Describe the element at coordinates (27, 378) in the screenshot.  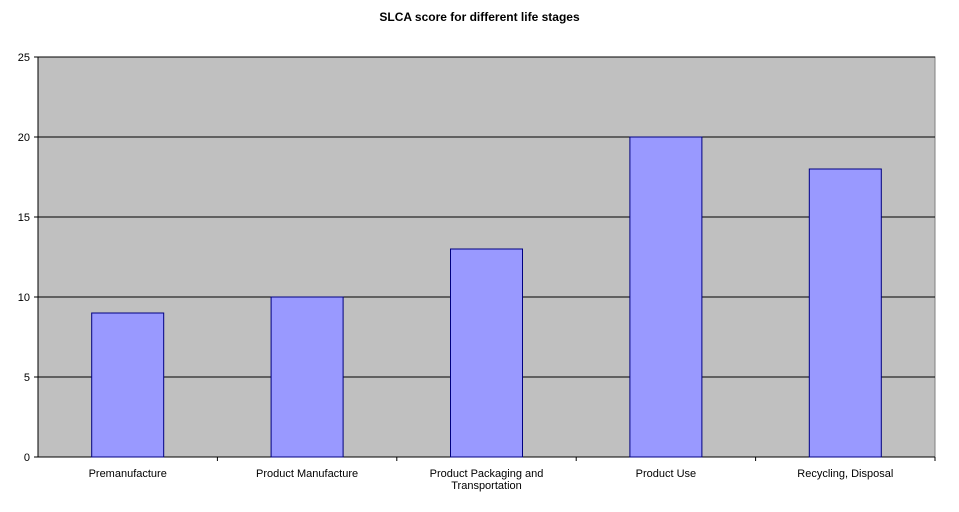
I see `y-tick-label: 5` at that location.